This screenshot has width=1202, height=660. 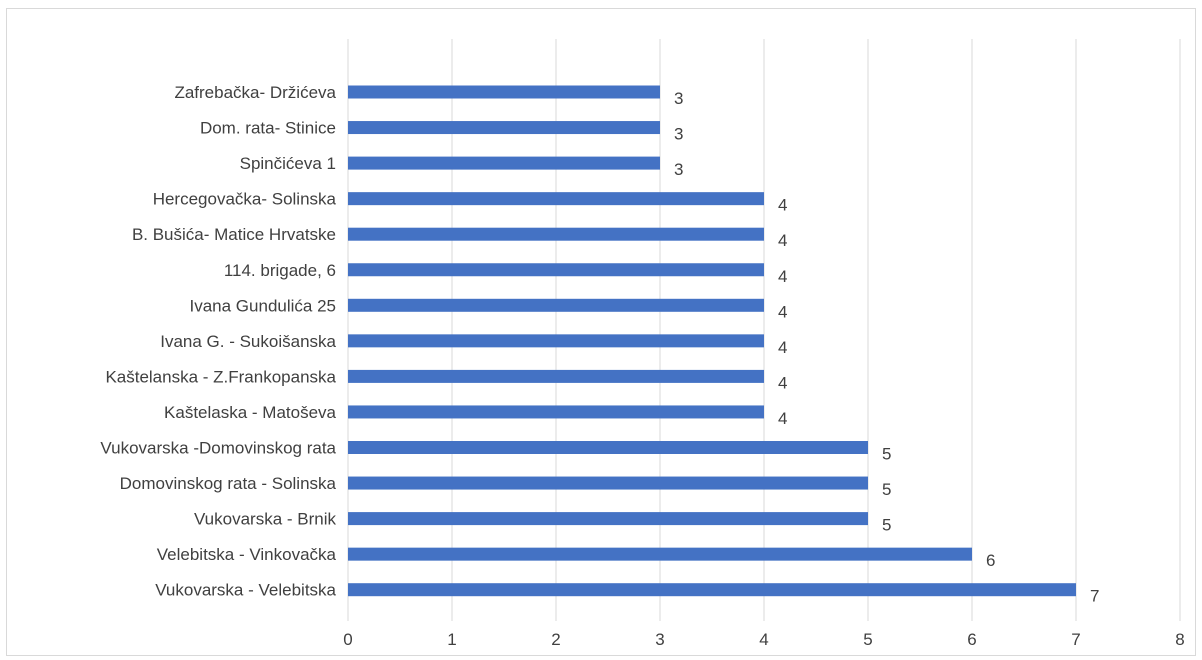 I want to click on x-tick-label: 8, so click(x=1179, y=639).